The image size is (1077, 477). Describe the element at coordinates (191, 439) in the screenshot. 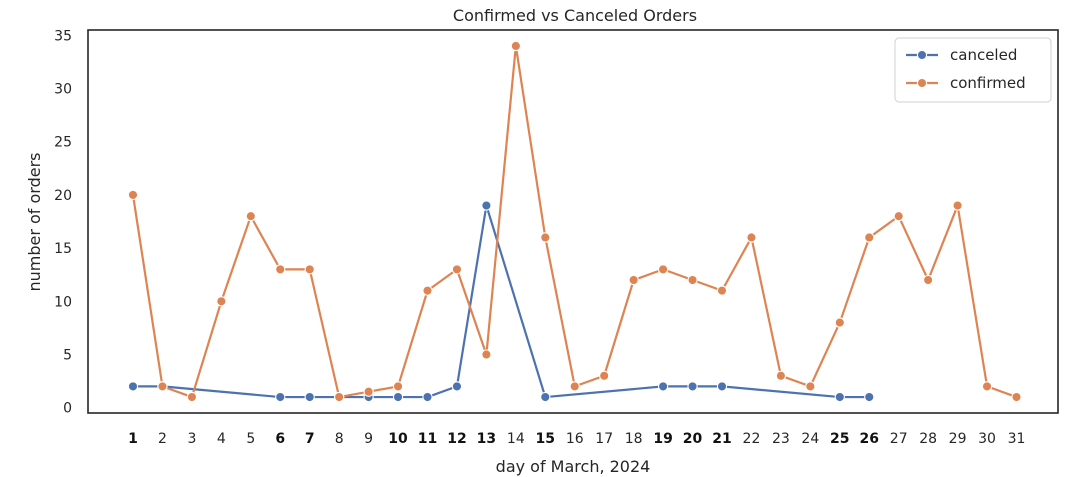

I see `x-tick-label: 3` at that location.